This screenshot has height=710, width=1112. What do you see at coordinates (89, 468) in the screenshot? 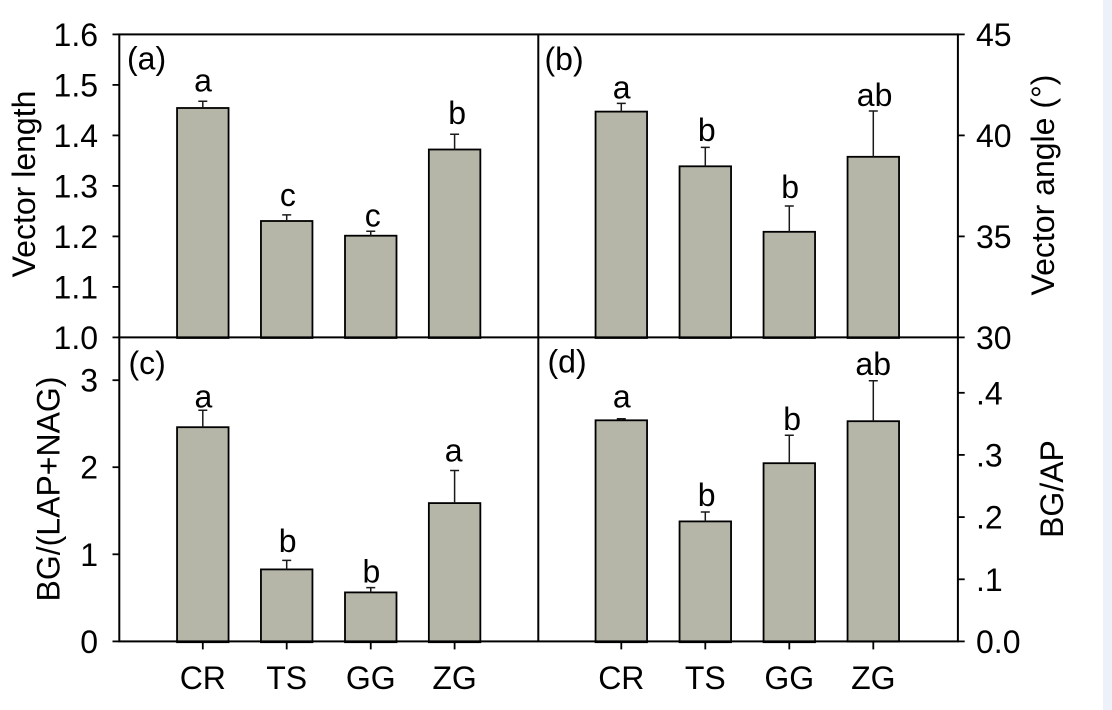
I see `svg-text: 2` at bounding box center [89, 468].